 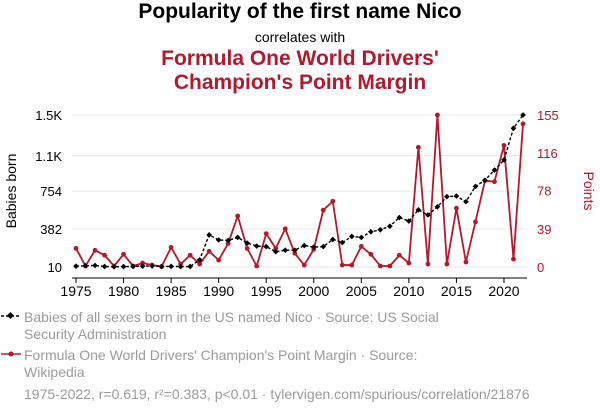 I want to click on legend-symbol-formula-one, so click(x=11, y=354).